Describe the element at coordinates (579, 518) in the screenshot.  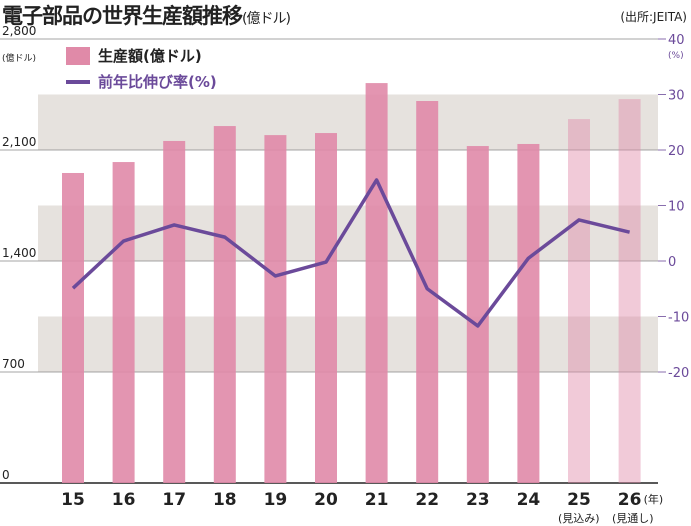
I see `note-25: (見込み)` at that location.